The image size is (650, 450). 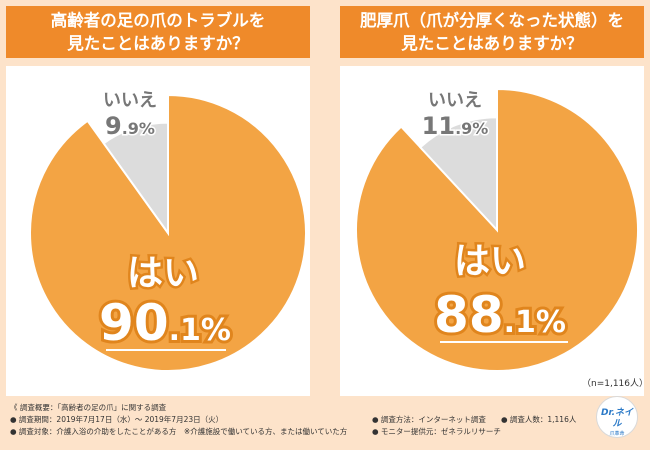 What do you see at coordinates (158, 43) in the screenshot?
I see `chart-title-left-line2: 見たことはありますか？` at bounding box center [158, 43].